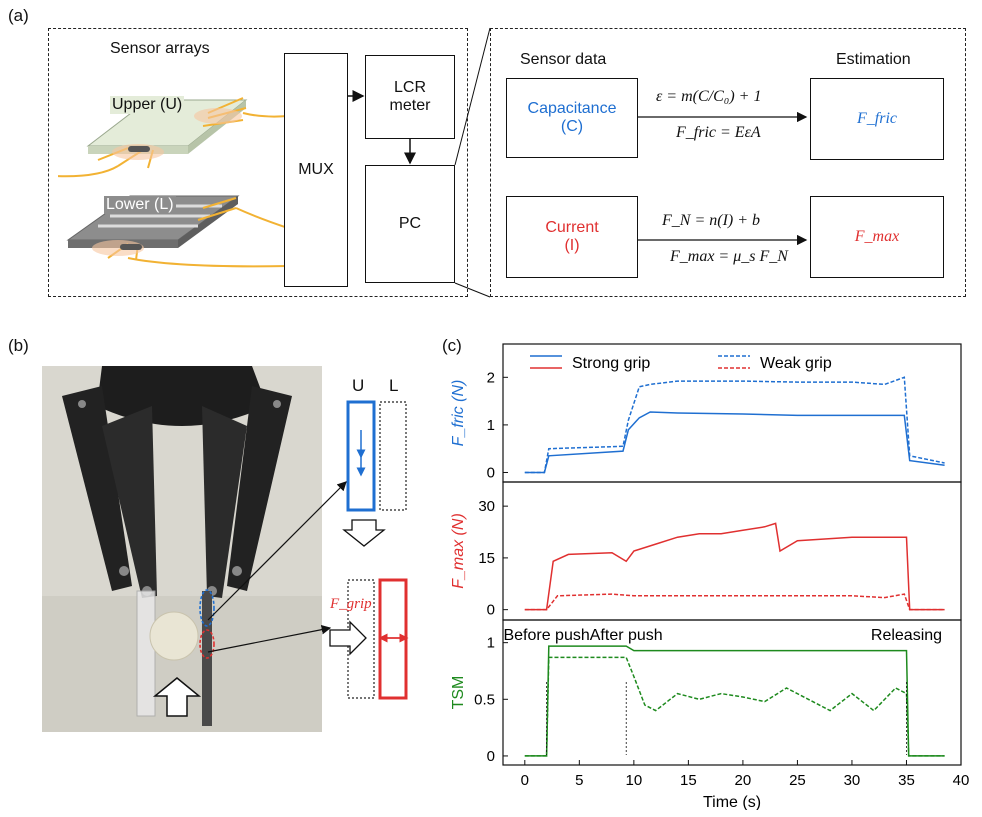 The image size is (982, 817). What do you see at coordinates (452, 345) in the screenshot?
I see `panel-label-c: (c)` at bounding box center [452, 345].